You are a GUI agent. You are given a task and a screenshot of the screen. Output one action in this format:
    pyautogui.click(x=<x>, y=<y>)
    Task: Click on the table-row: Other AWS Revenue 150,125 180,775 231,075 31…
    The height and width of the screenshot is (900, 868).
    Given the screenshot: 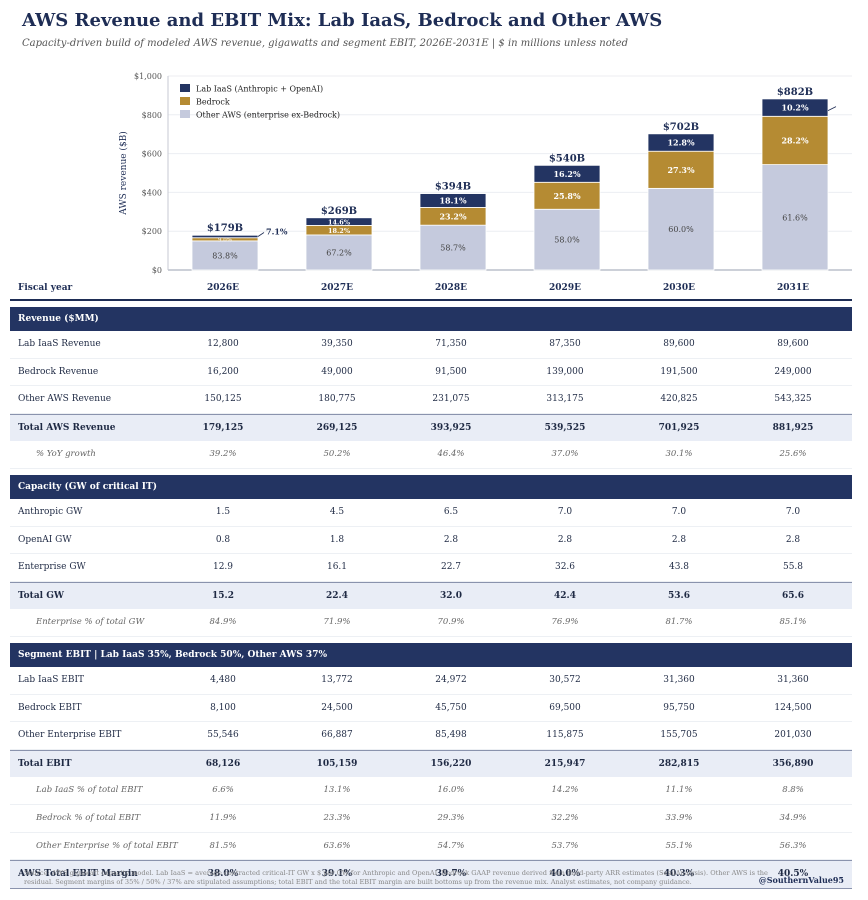 What is the action you would take?
    pyautogui.click(x=431, y=400)
    